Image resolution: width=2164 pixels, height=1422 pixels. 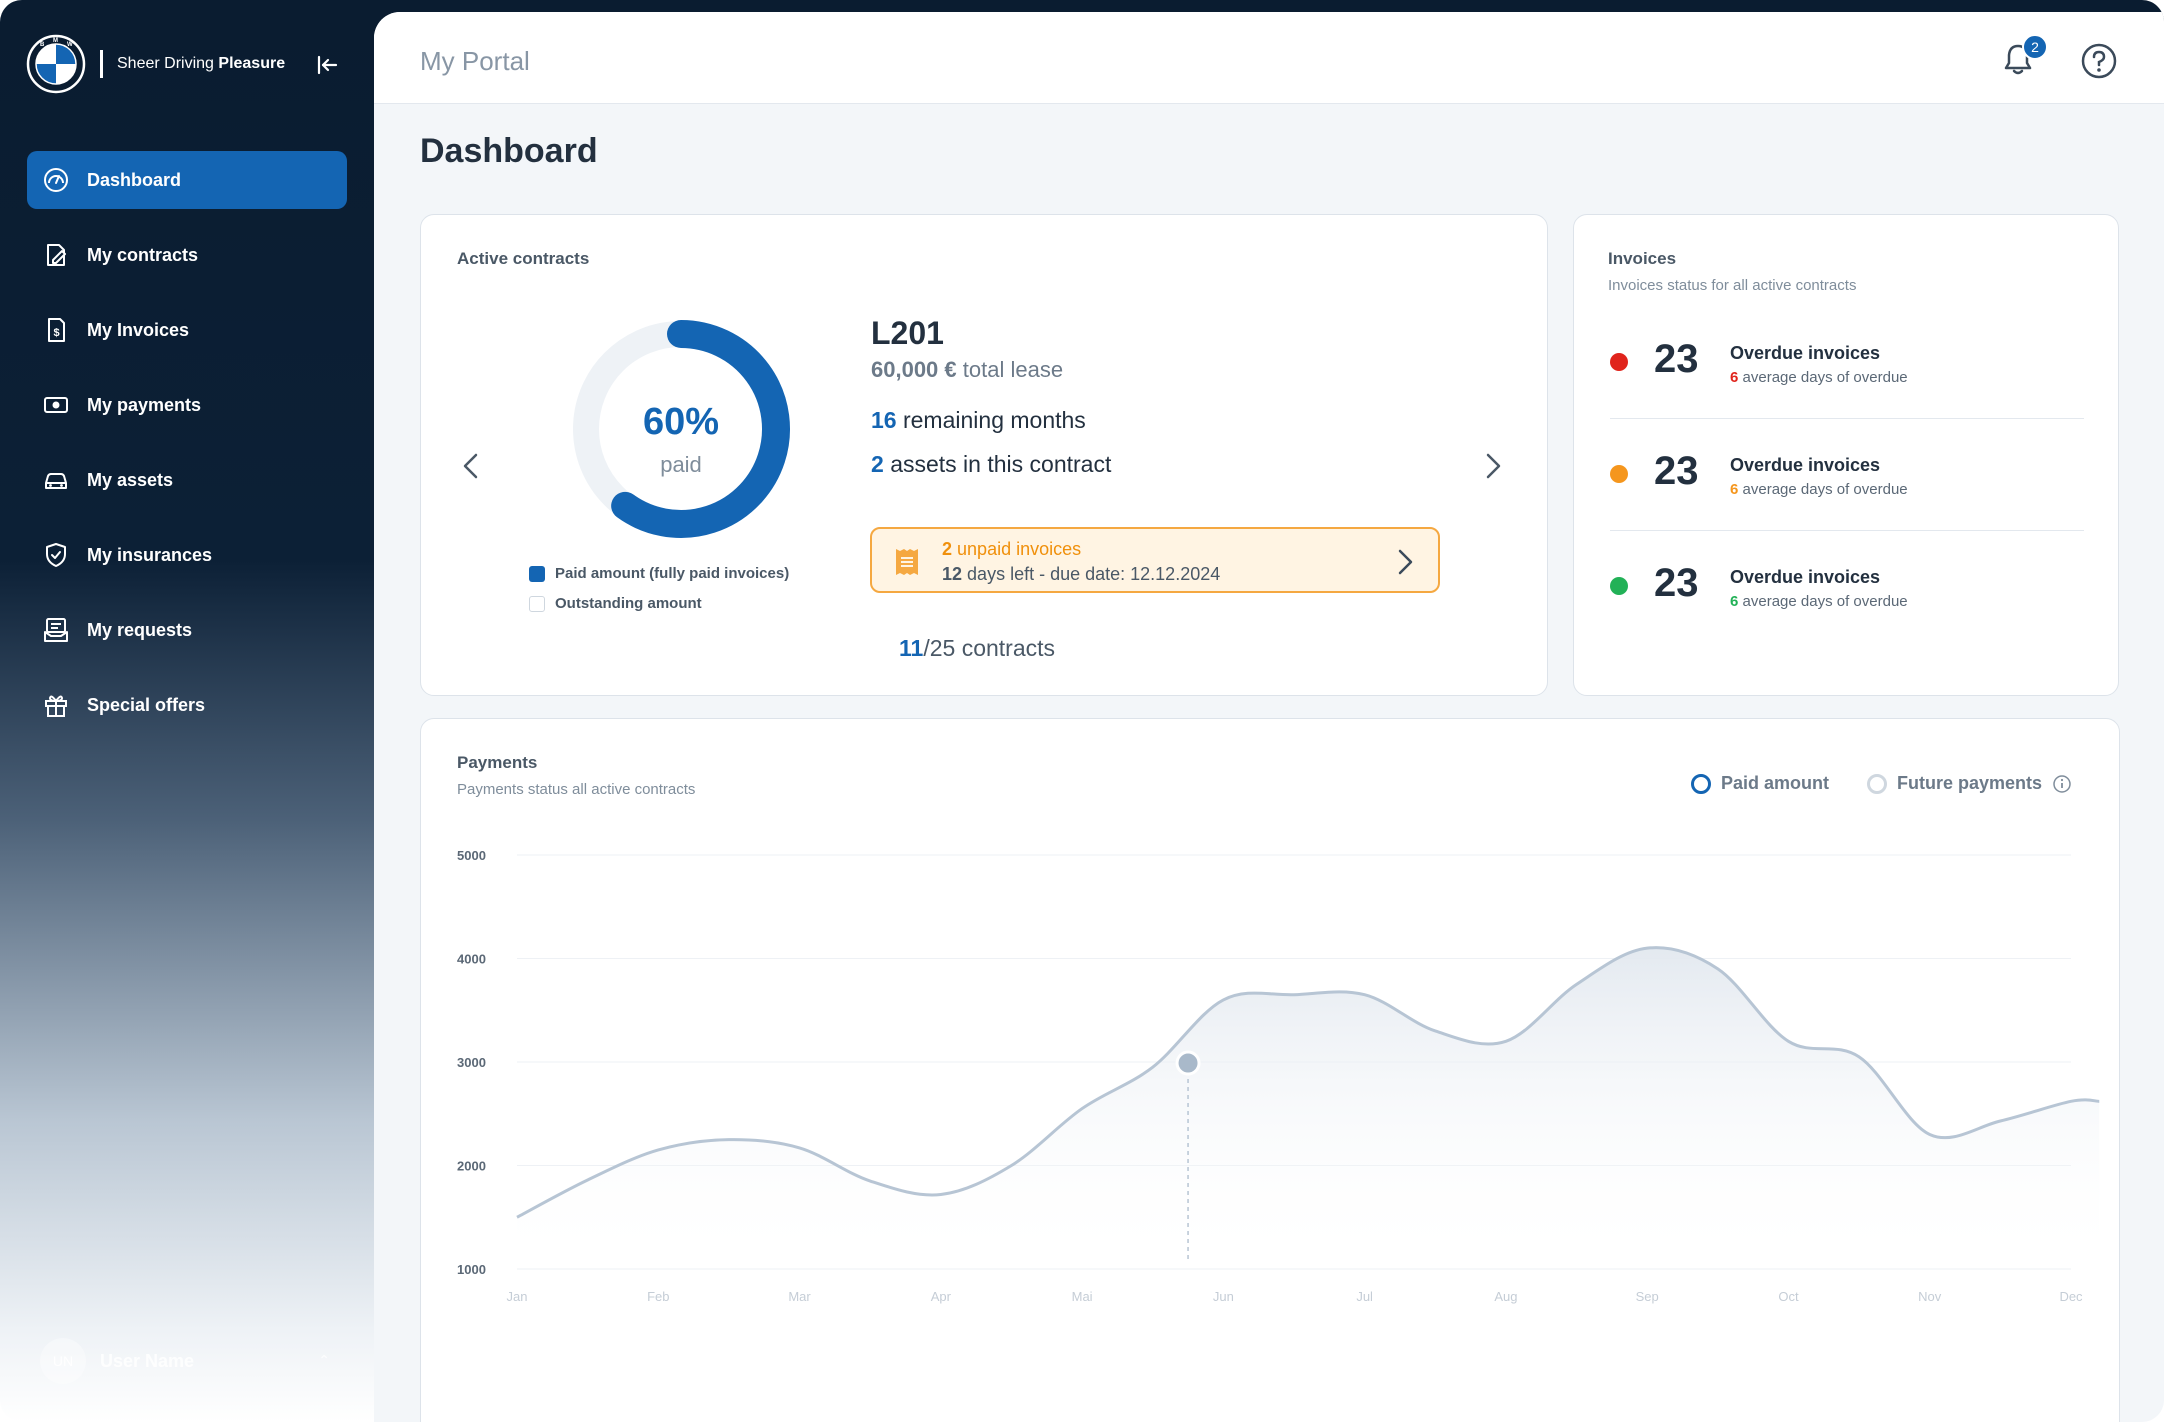 What do you see at coordinates (471, 855) in the screenshot?
I see `y-tick-label: 5000` at bounding box center [471, 855].